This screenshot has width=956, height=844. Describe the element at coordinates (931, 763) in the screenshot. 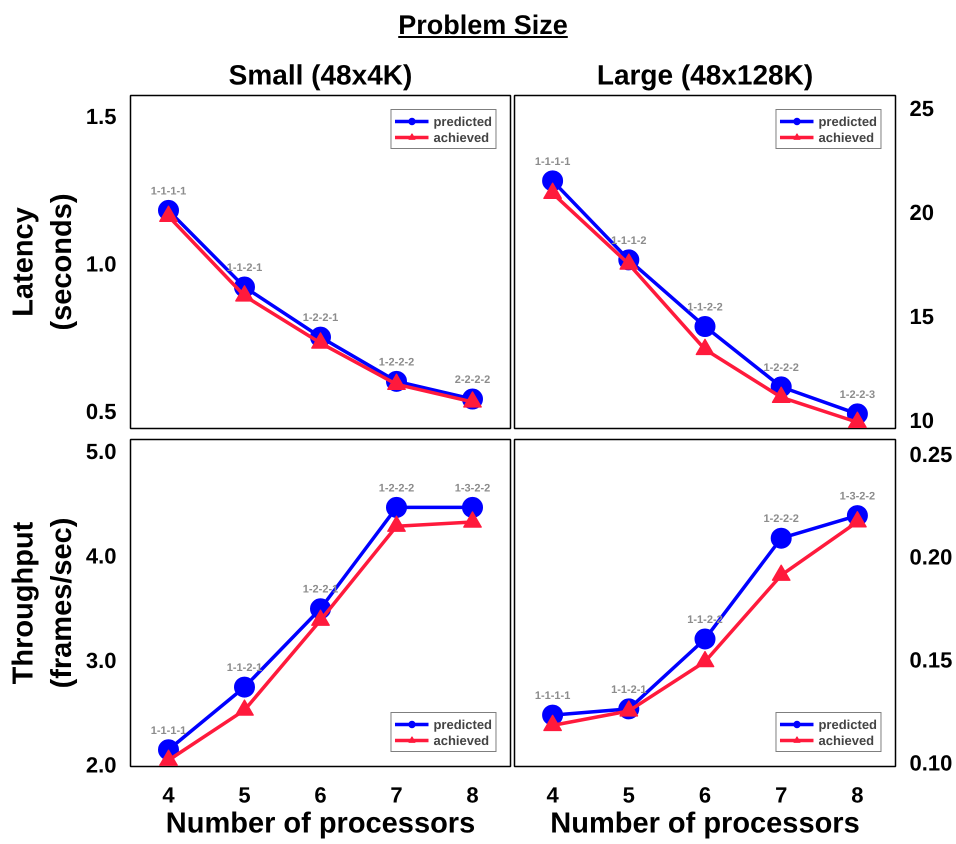

I see `y-tick-label: 0.10` at that location.